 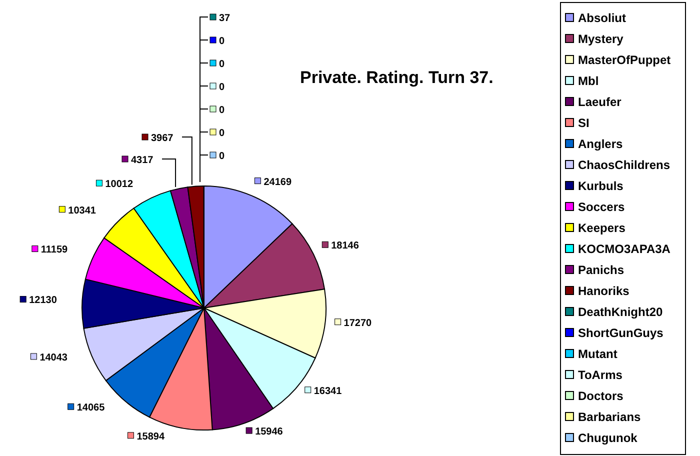 I want to click on legend-label: Soccers, so click(x=601, y=207).